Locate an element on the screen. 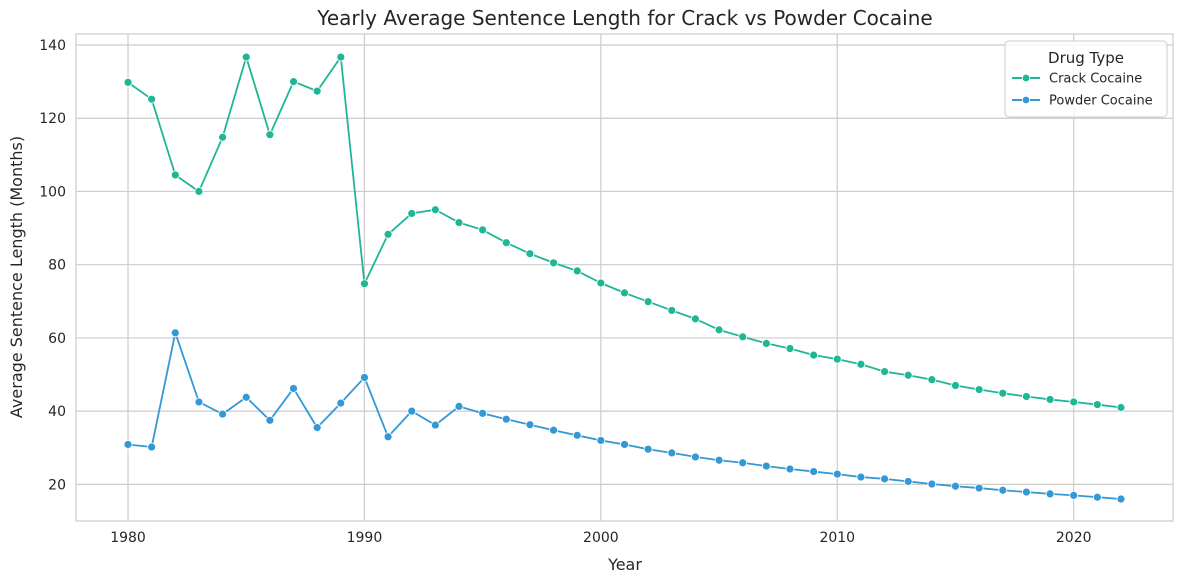  point-powder-cocaine-1993 is located at coordinates (435, 425).